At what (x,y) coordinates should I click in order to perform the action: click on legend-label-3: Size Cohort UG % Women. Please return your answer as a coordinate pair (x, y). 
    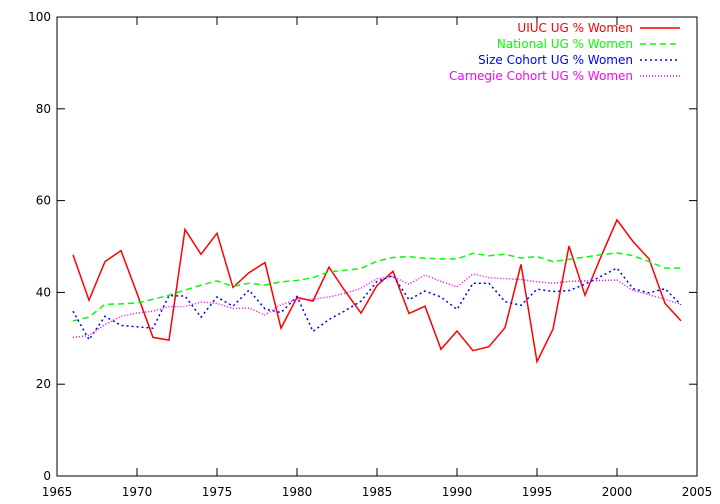
    Looking at the image, I should click on (555, 60).